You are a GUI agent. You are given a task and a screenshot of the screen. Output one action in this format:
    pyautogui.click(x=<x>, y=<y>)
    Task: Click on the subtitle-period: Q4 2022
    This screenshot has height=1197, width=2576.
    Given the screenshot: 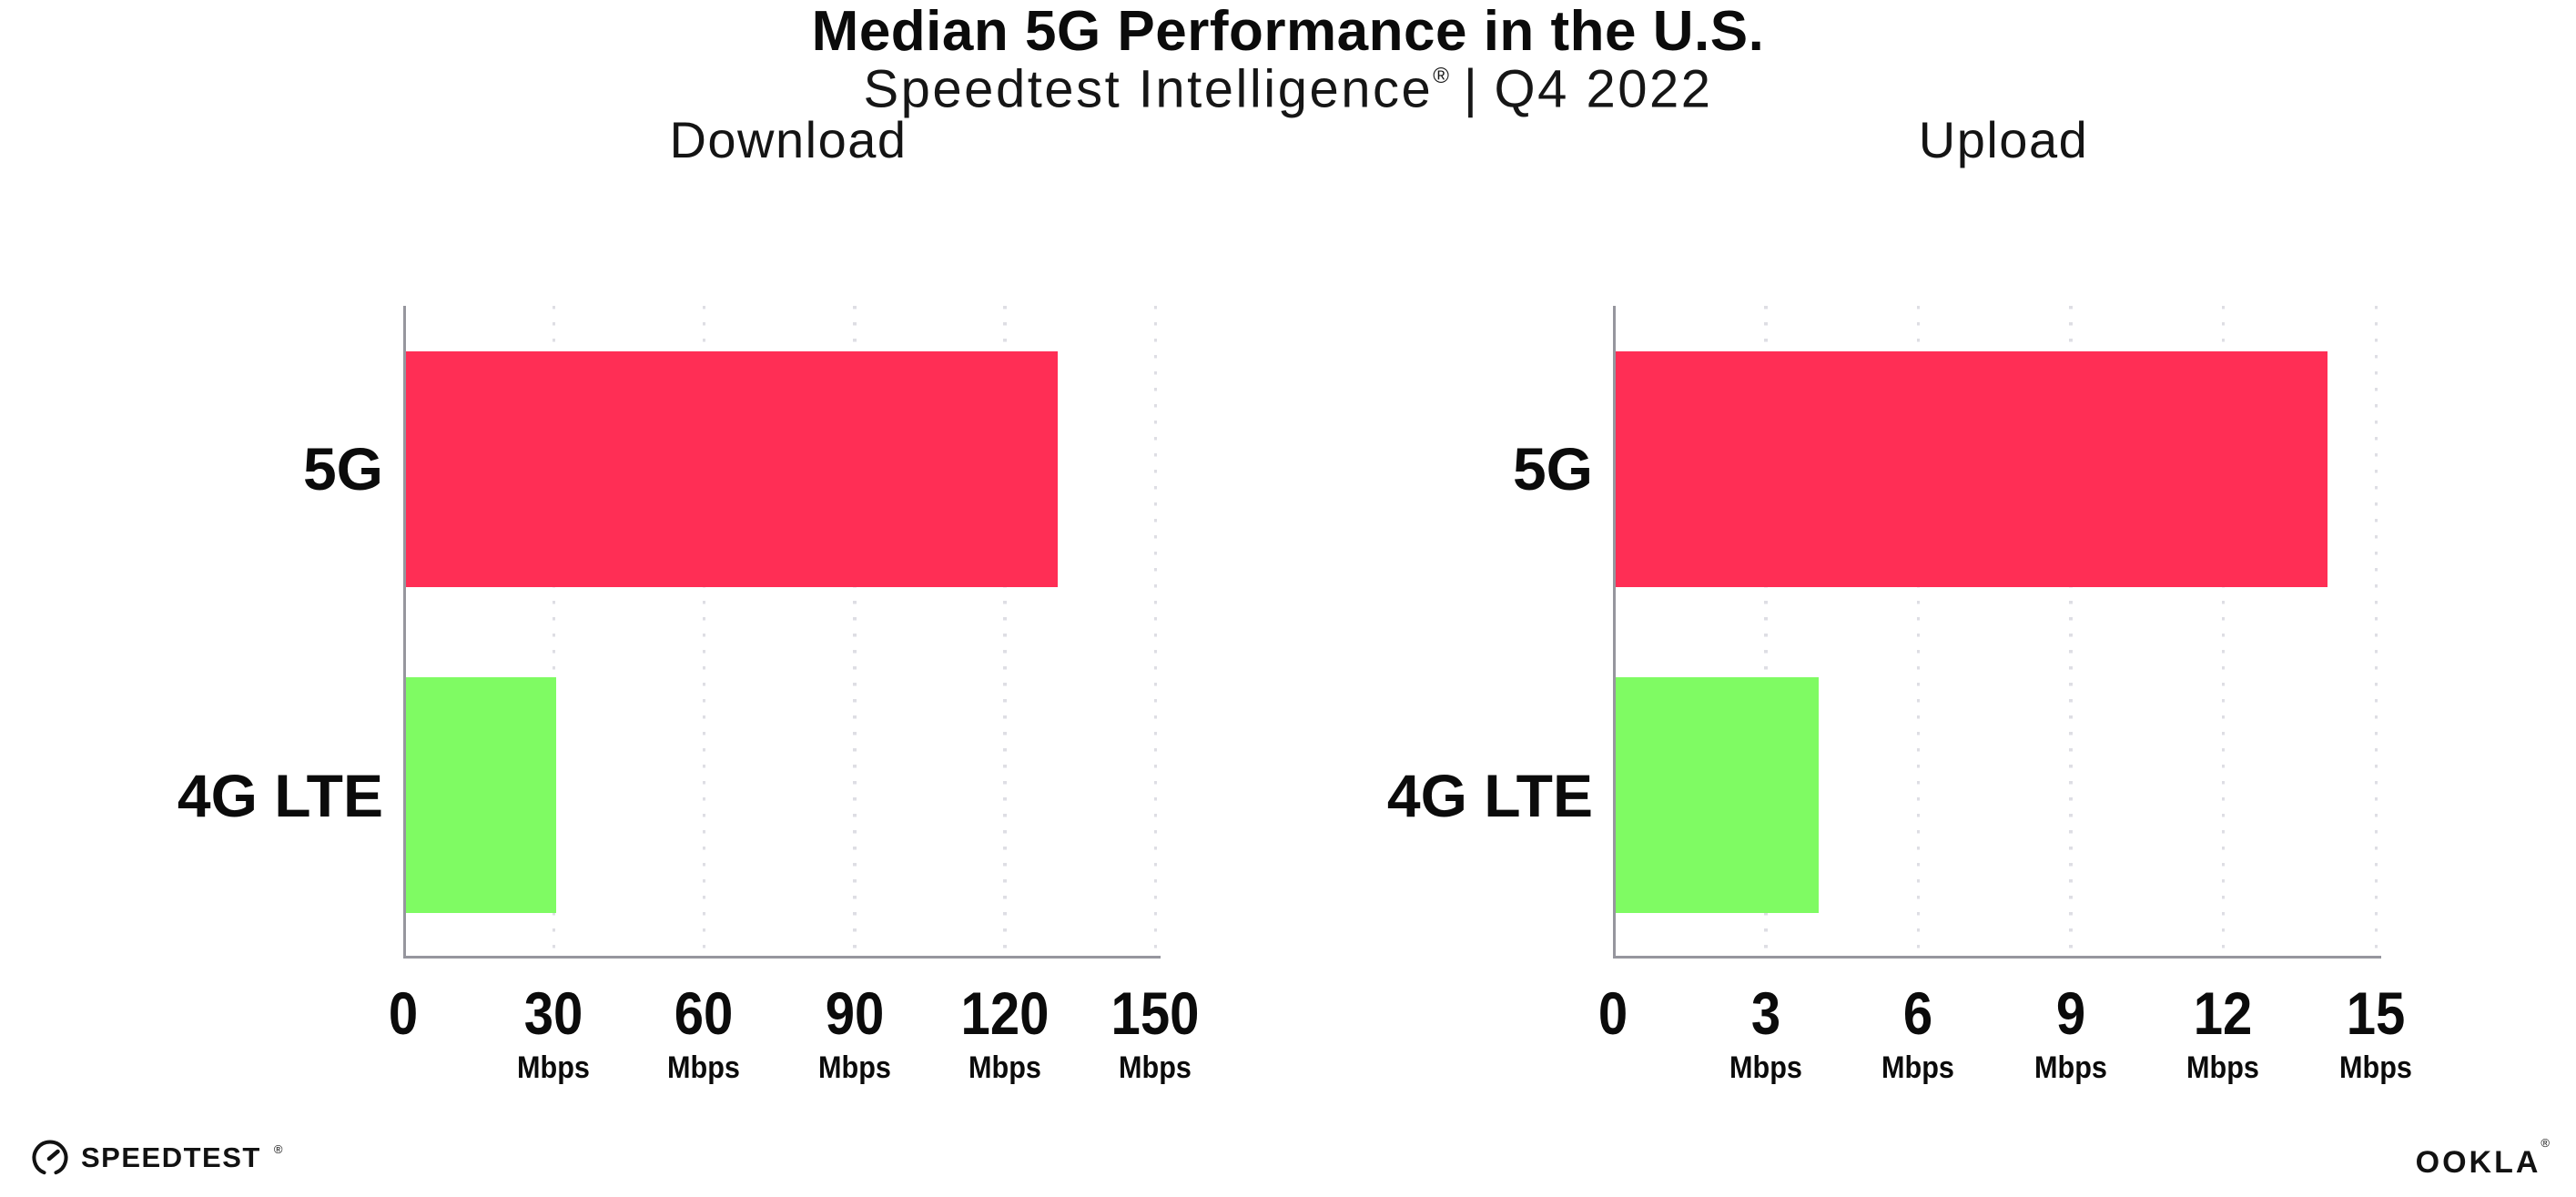 What is the action you would take?
    pyautogui.click(x=1603, y=89)
    